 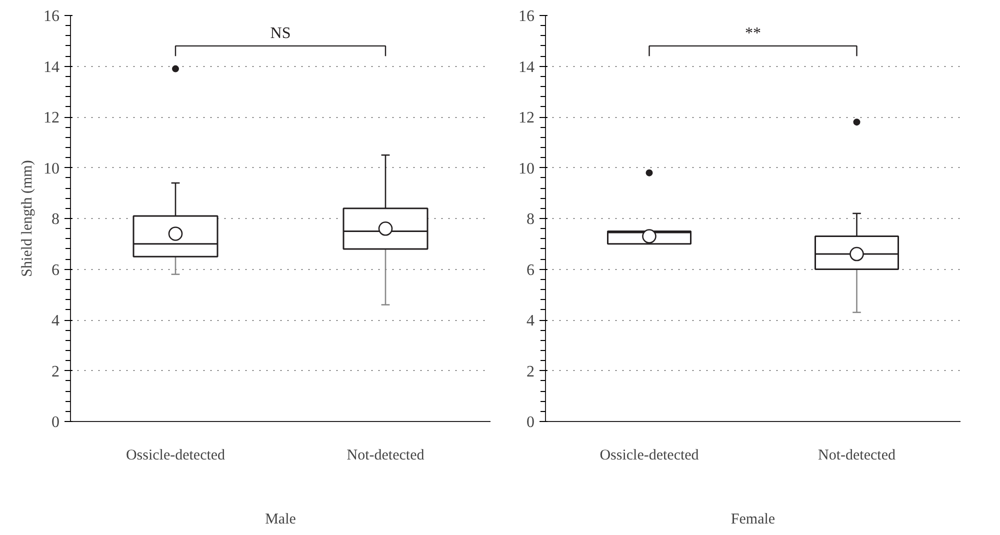 I want to click on x-axis-title: Female, so click(x=753, y=520).